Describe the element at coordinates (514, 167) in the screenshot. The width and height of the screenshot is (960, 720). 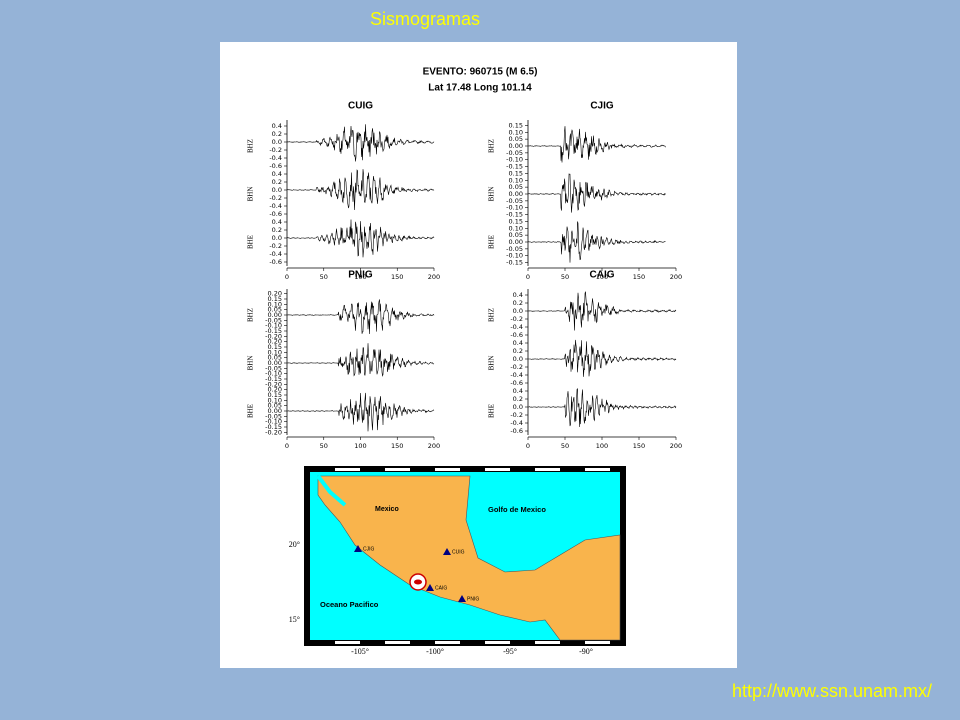
I see `y-tick-label: -0.15` at that location.